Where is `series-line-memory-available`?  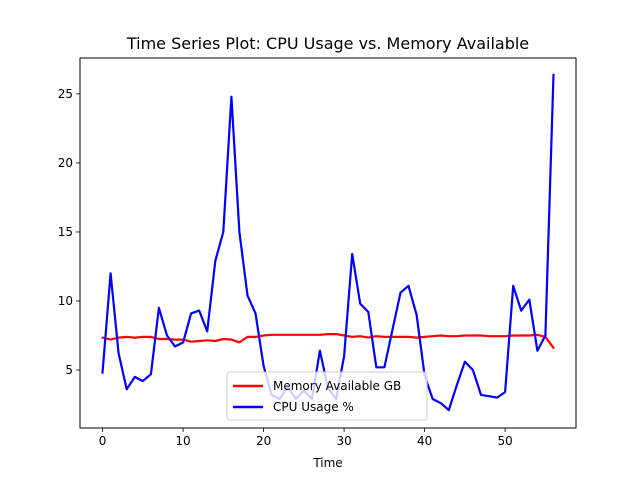 series-line-memory-available is located at coordinates (328, 341).